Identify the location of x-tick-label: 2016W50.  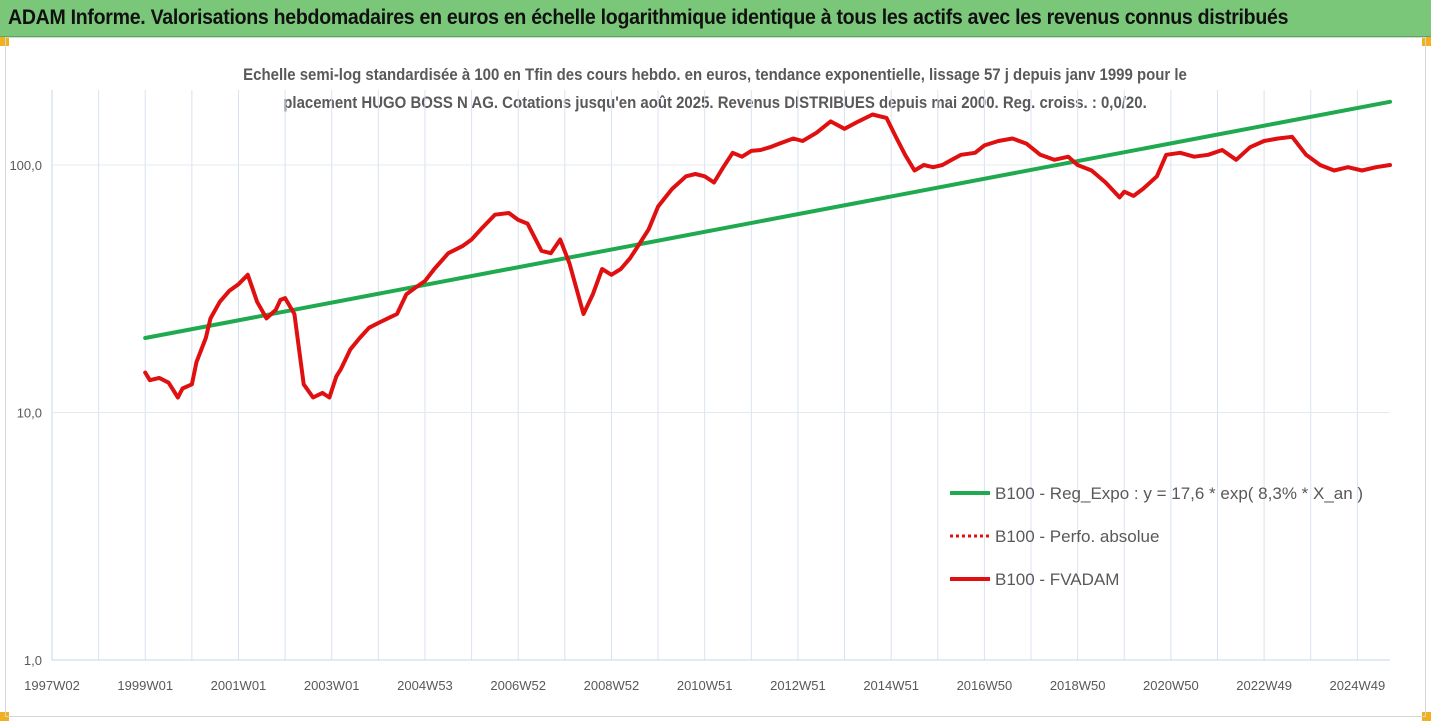
(985, 685).